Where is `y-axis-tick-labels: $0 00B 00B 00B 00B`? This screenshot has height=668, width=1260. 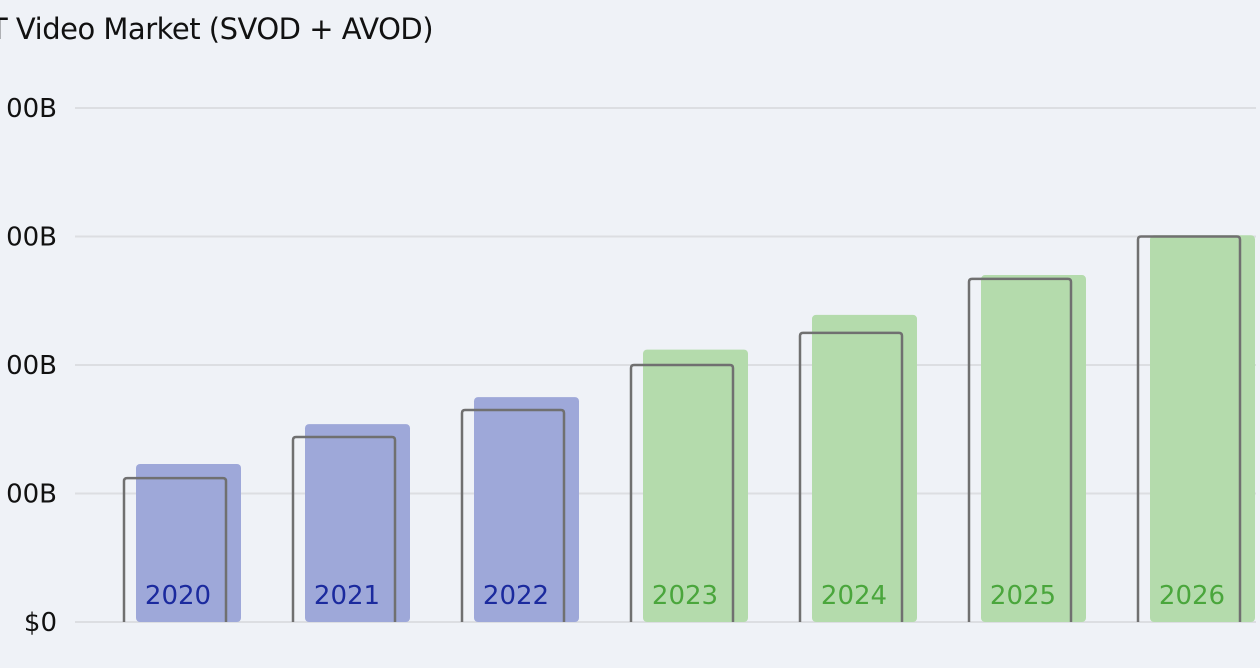 y-axis-tick-labels: $0 00B 00B 00B 00B is located at coordinates (31, 366).